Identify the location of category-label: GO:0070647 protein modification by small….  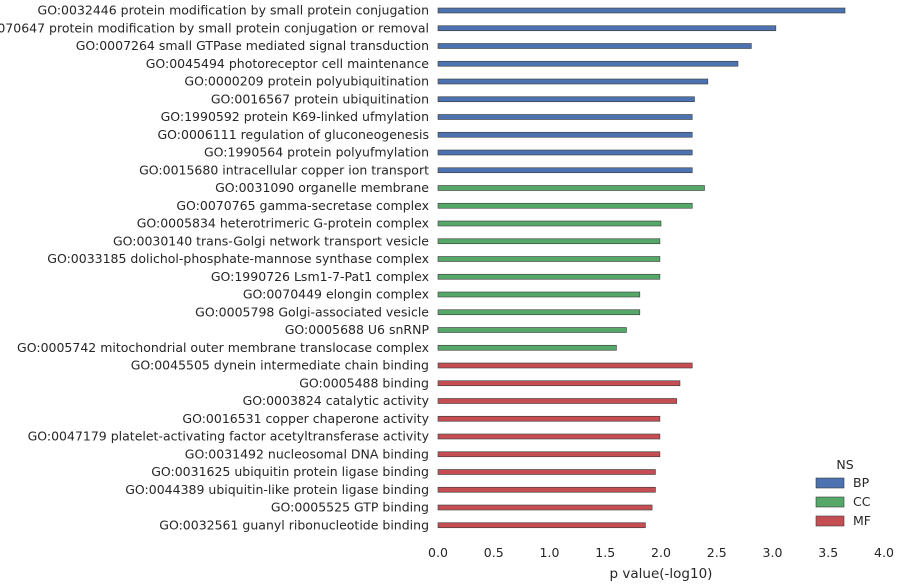
(214, 27).